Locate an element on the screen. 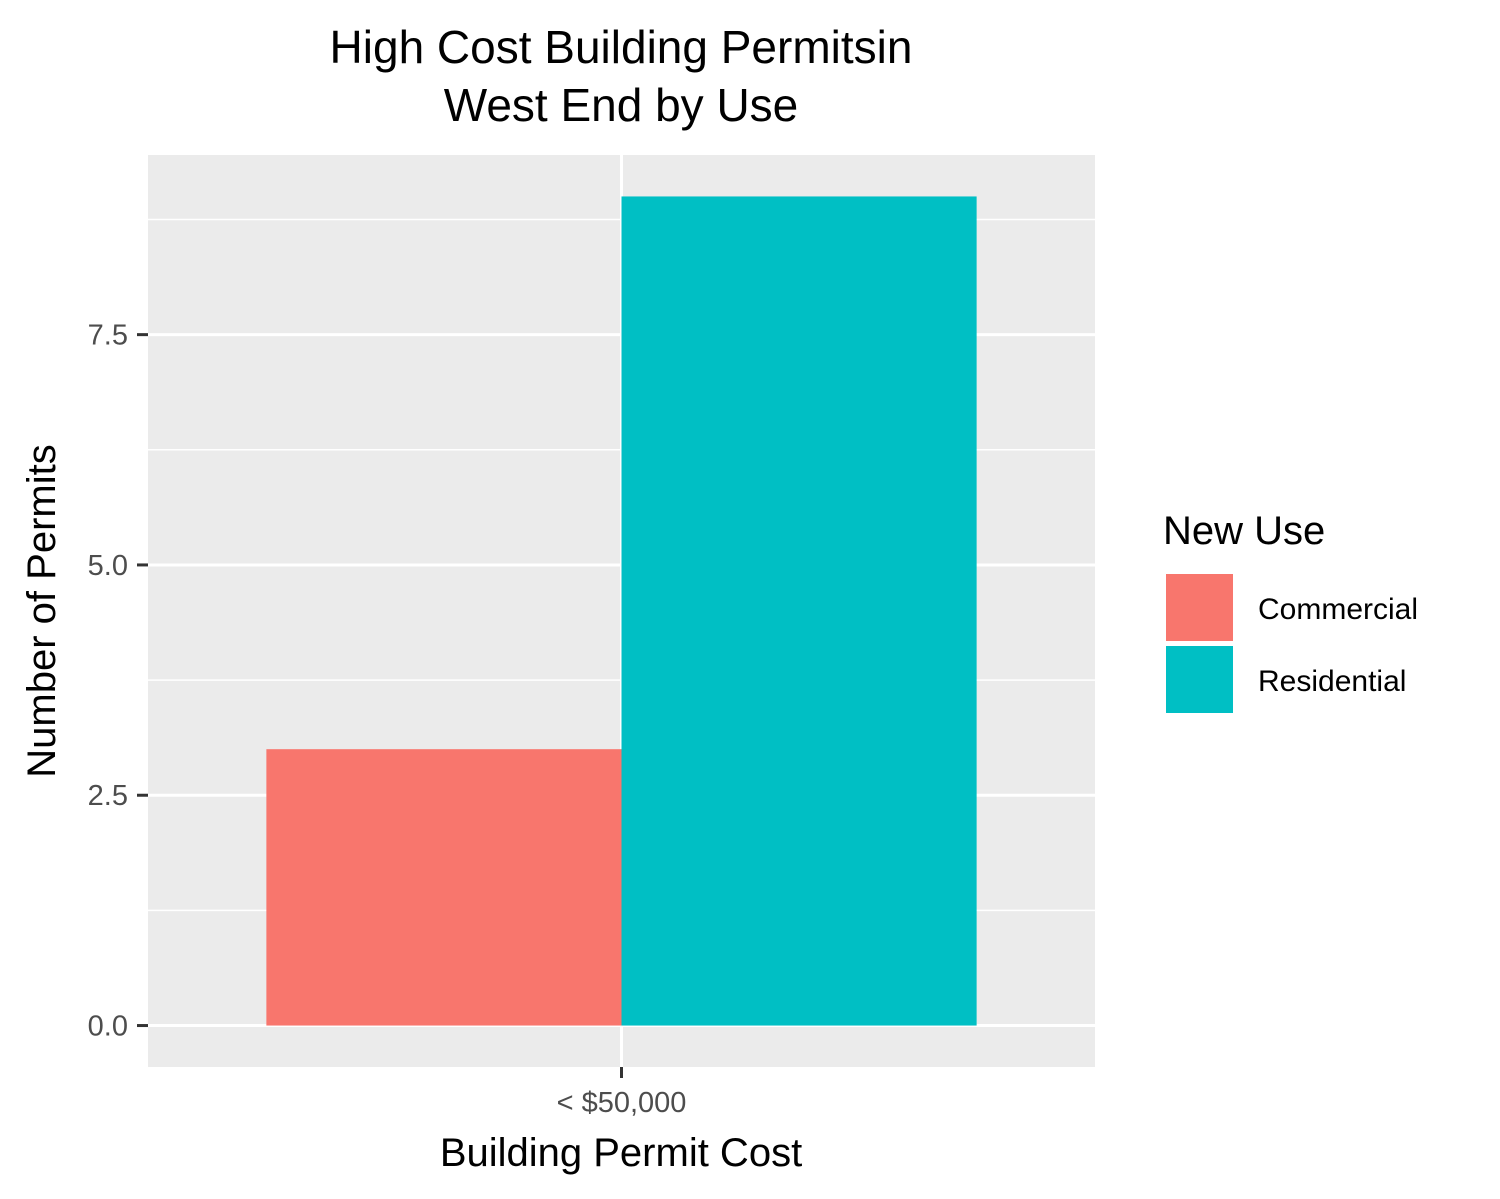  y-tick-label: 0.0 is located at coordinates (108, 1027).